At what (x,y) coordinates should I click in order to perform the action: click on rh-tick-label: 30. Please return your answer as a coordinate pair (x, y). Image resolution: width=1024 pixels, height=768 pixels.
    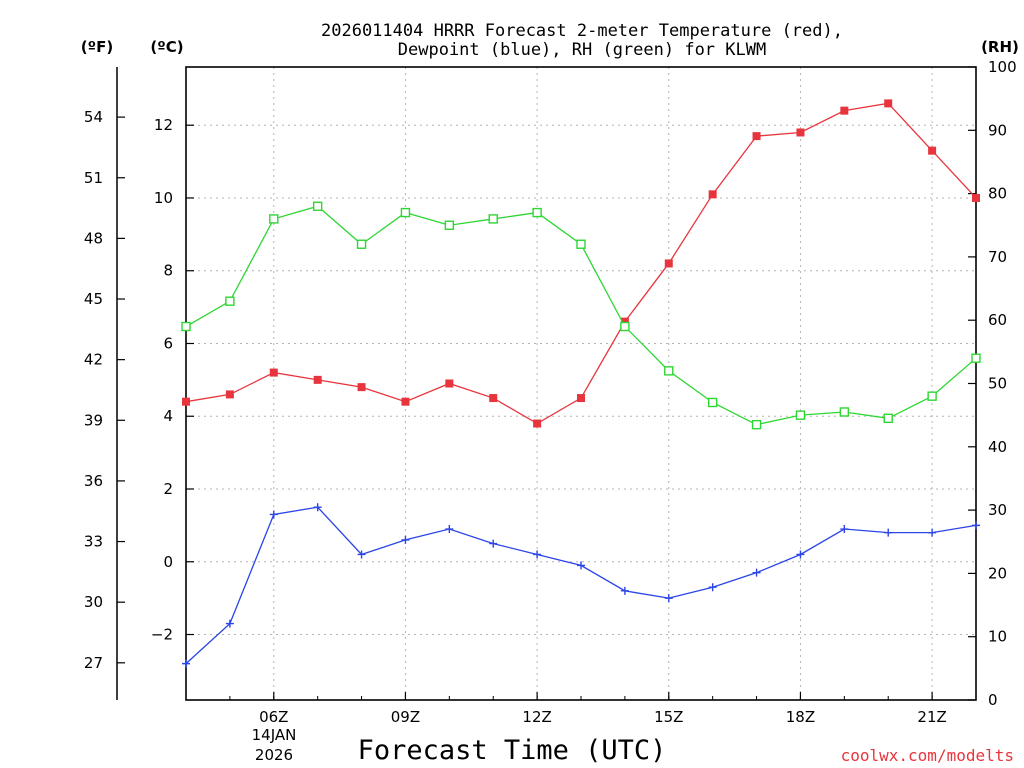
    Looking at the image, I should click on (997, 510).